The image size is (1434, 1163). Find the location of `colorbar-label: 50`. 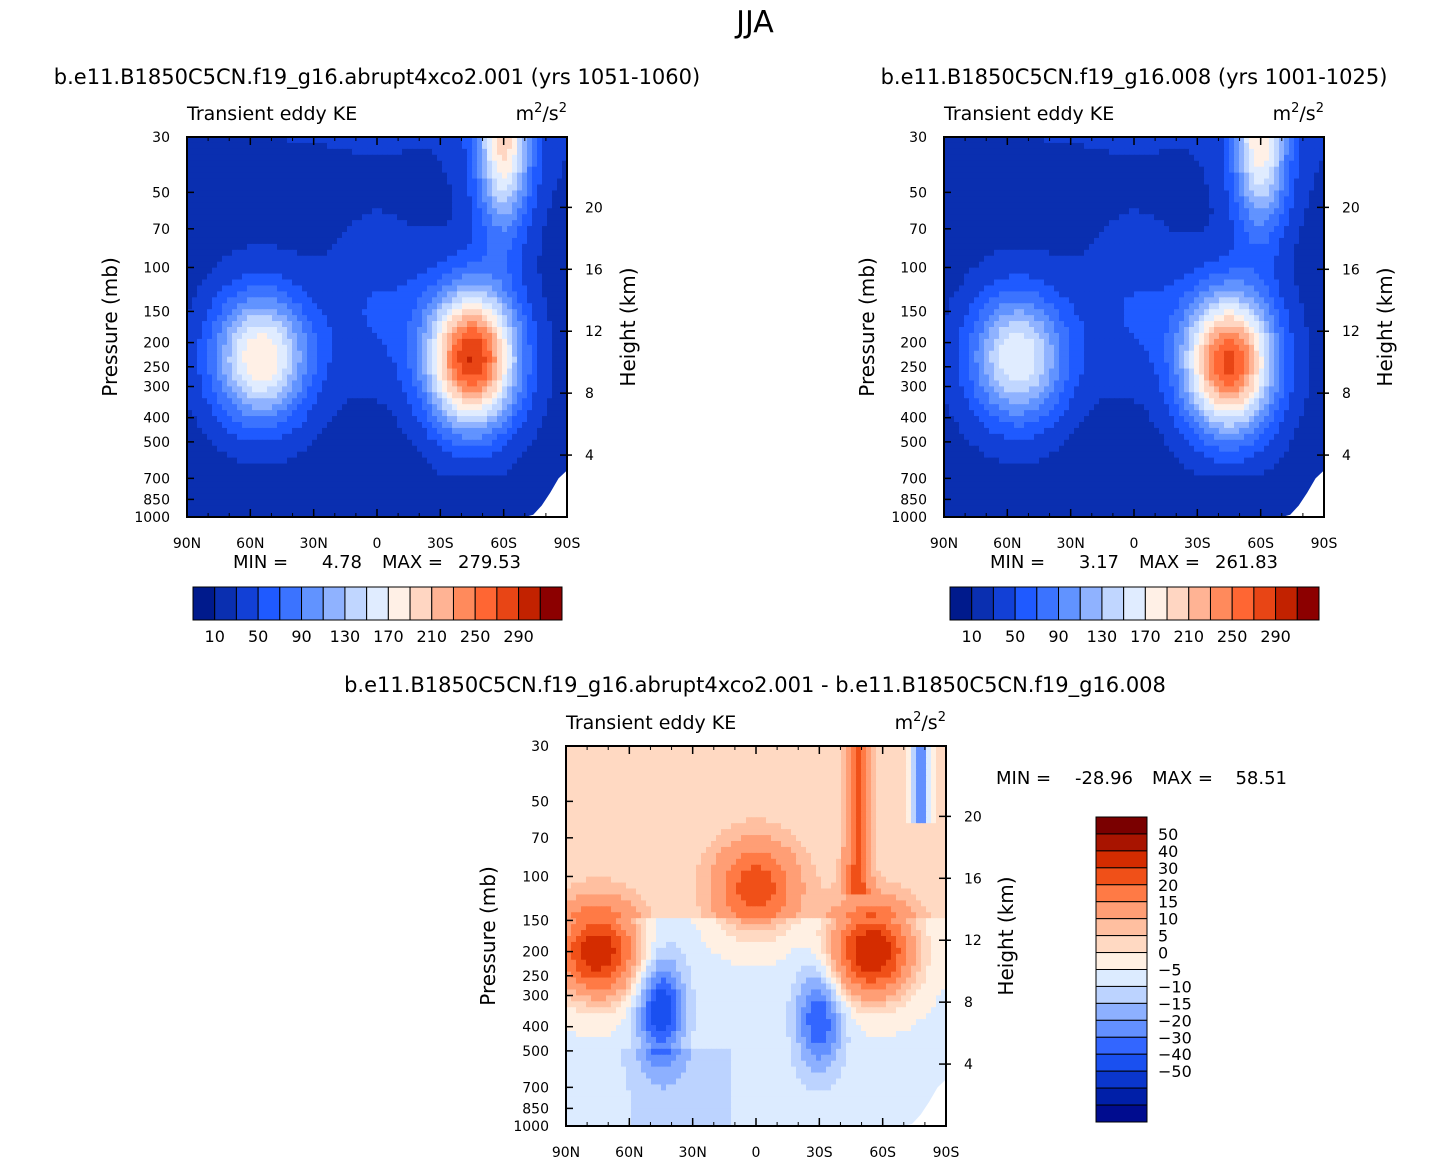

colorbar-label: 50 is located at coordinates (258, 636).